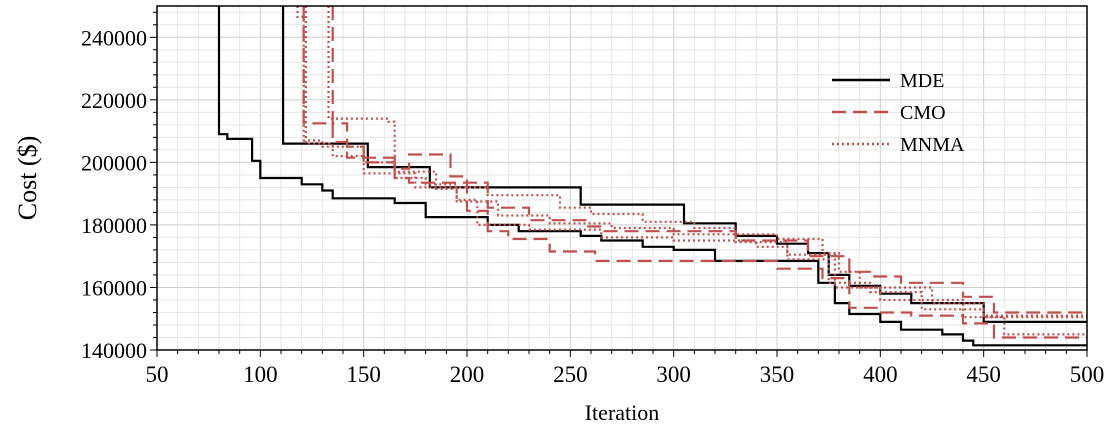  Describe the element at coordinates (467, 374) in the screenshot. I see `x-tick-label: 200` at that location.